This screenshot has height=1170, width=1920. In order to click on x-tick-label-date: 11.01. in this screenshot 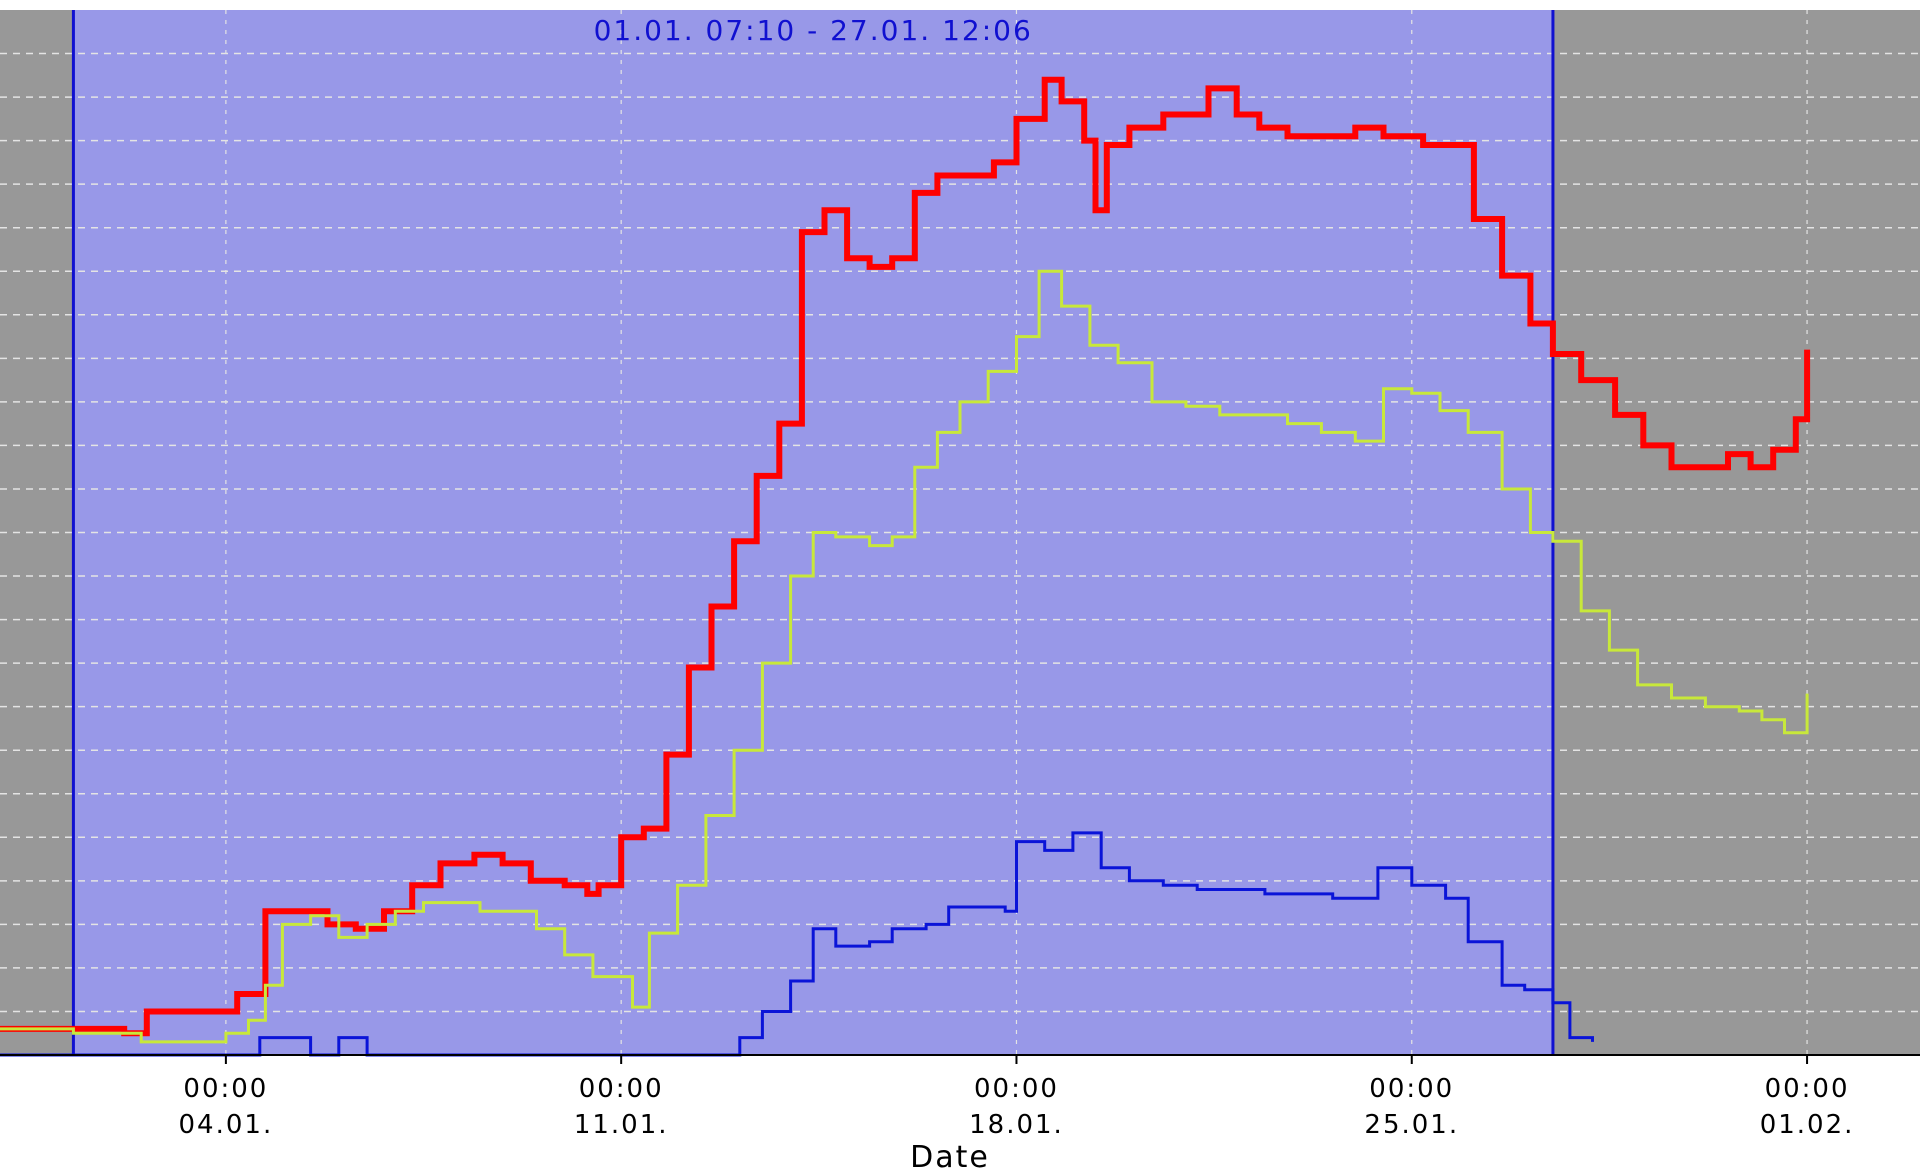, I will do `click(621, 1125)`.